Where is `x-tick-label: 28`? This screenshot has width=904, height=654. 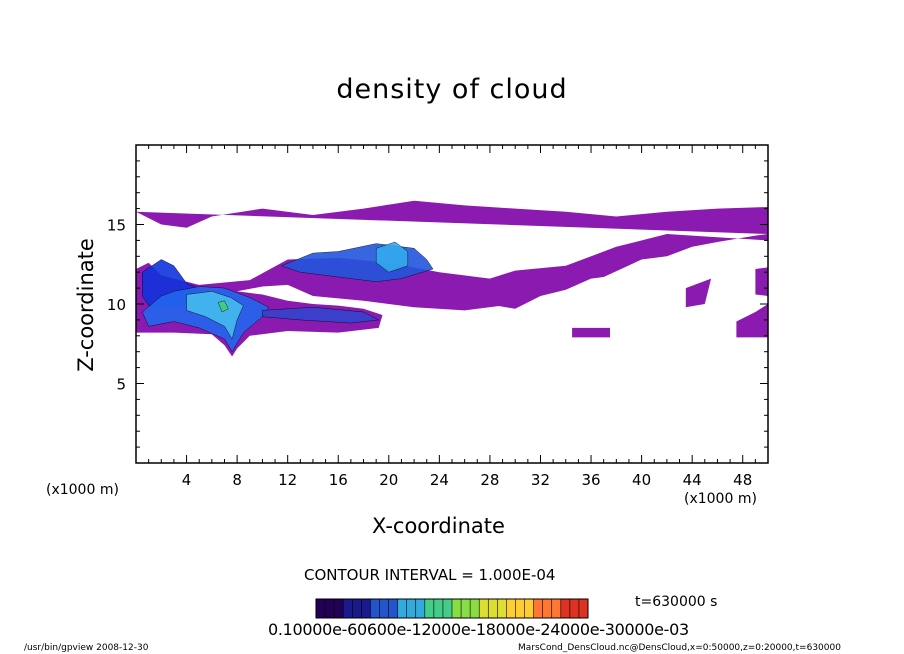 x-tick-label: 28 is located at coordinates (489, 480).